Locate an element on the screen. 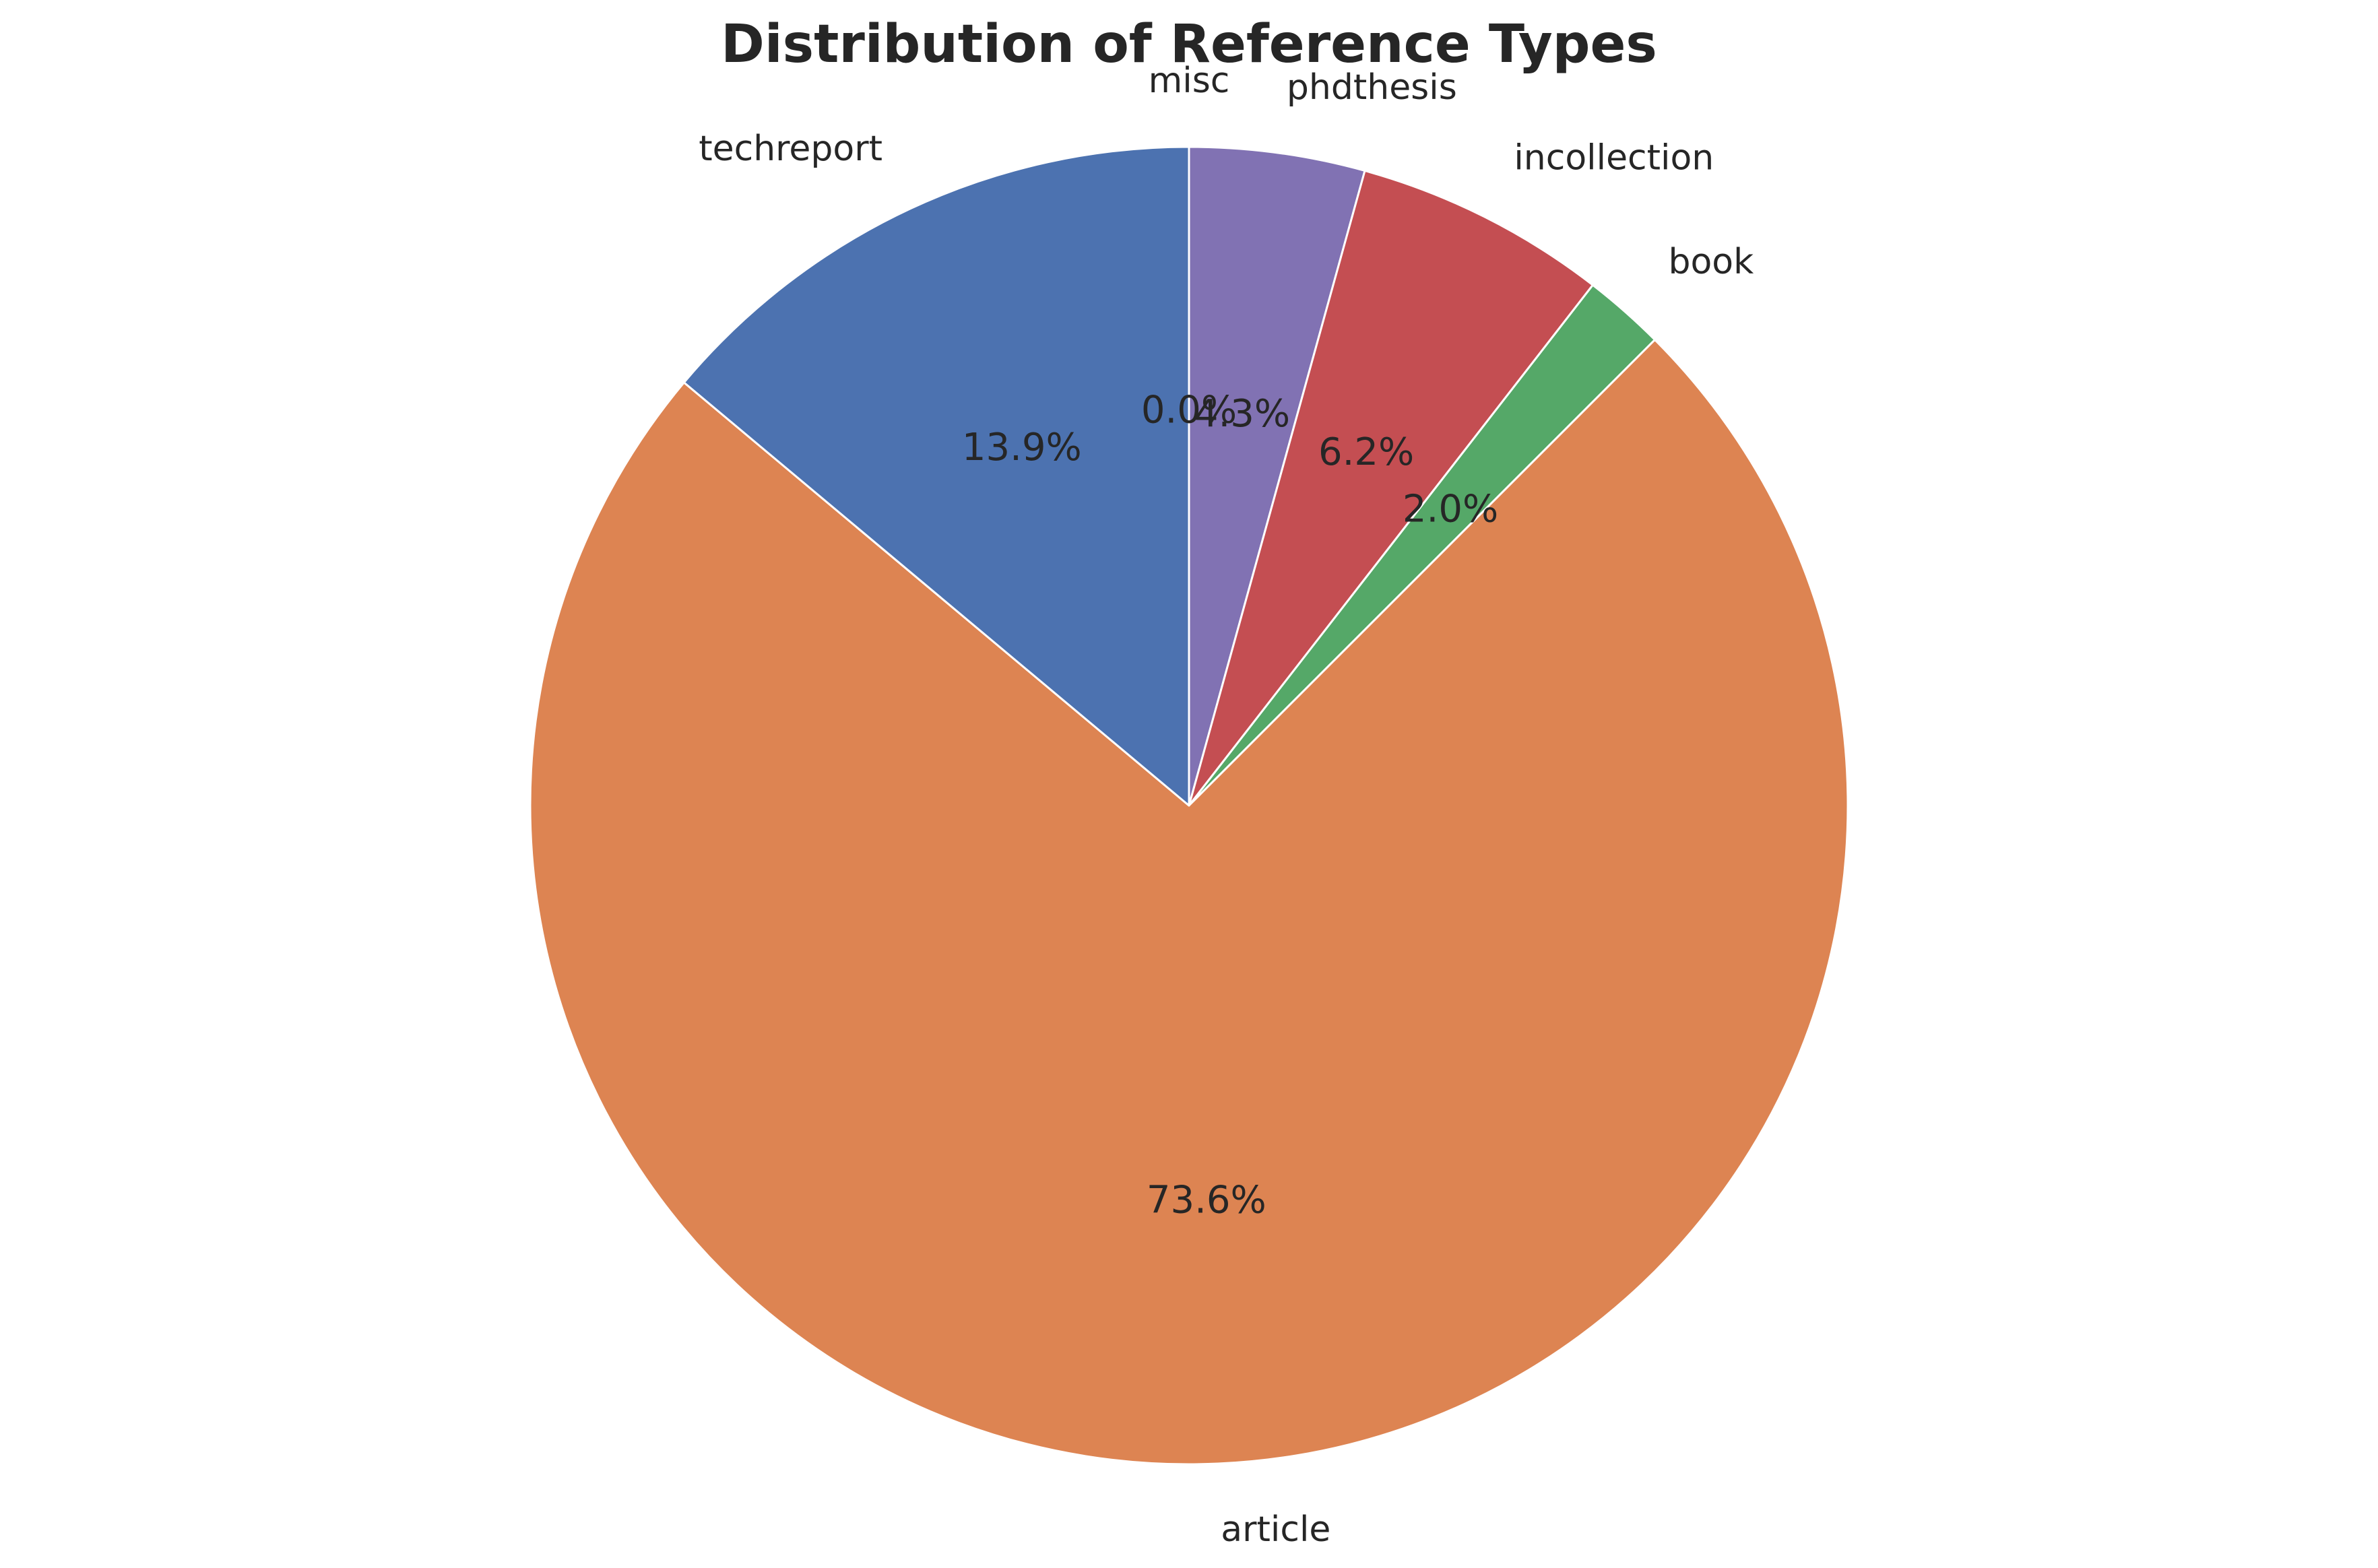  slice-percent-book: 2.0% is located at coordinates (1450, 509).